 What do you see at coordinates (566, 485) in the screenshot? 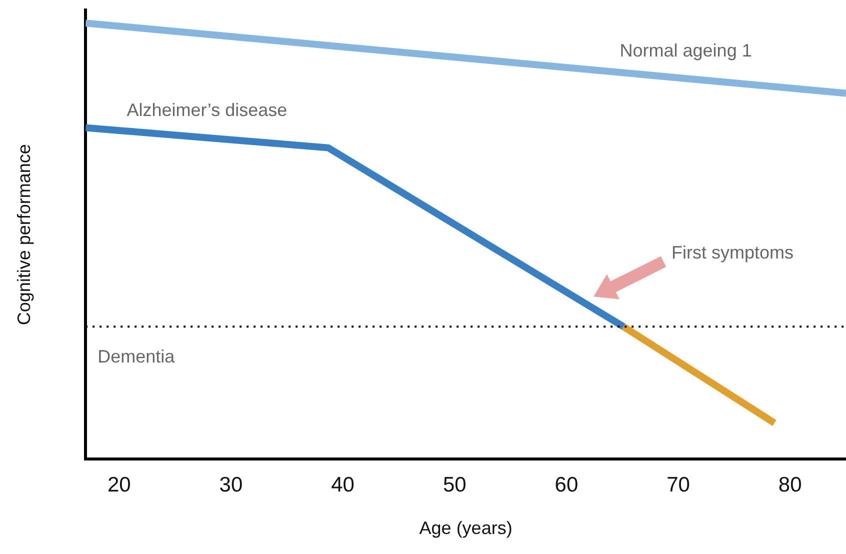
I see `x-tick-label: 60` at bounding box center [566, 485].